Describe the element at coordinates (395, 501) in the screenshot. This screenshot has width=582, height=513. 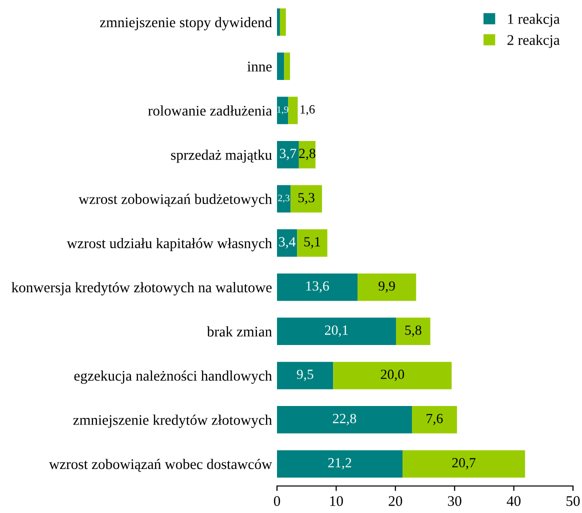
I see `x-tick-label: 20` at that location.